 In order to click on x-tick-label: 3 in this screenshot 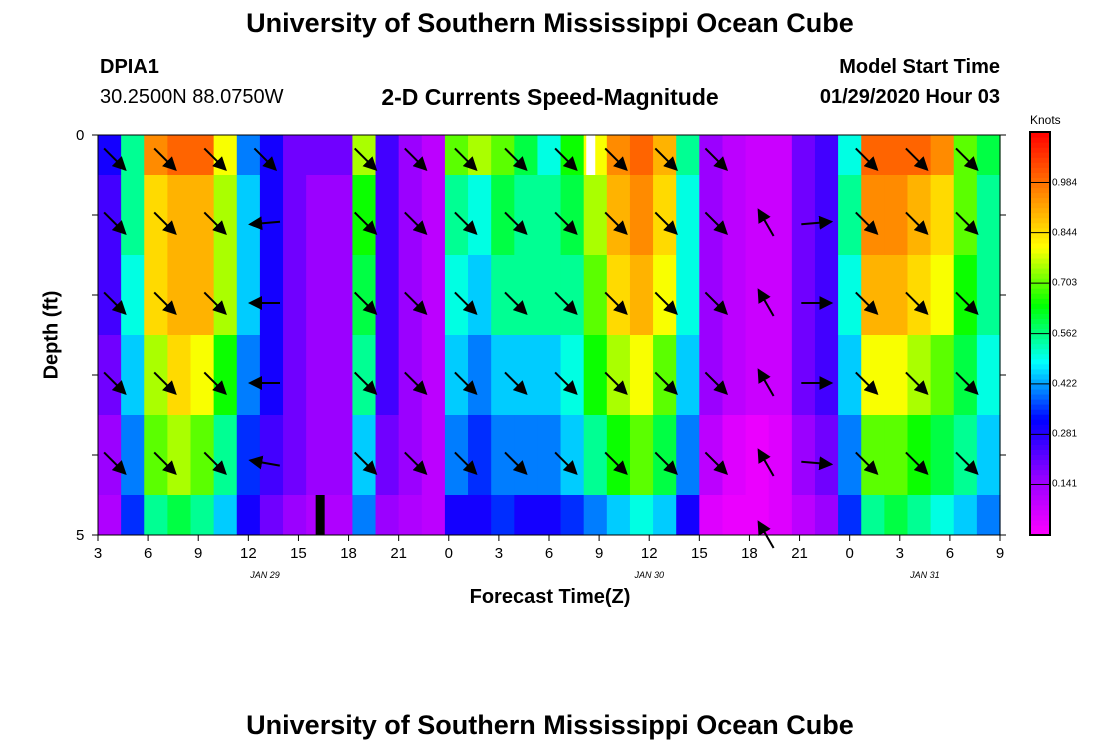, I will do `click(499, 553)`.